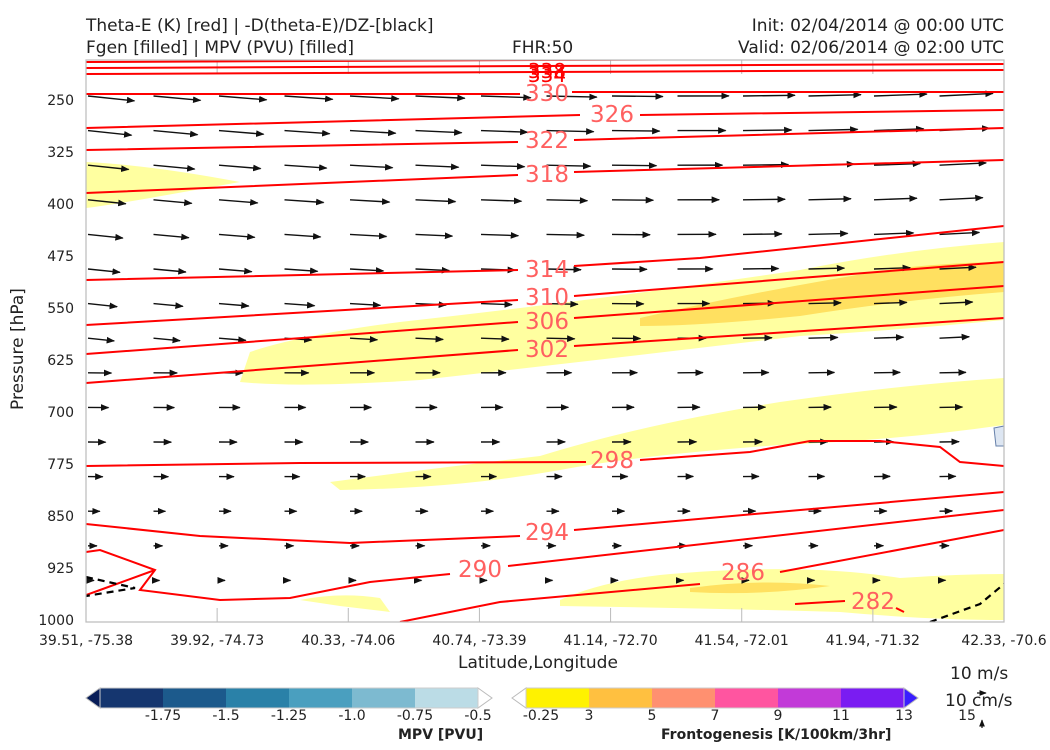 The width and height of the screenshot is (1050, 750). I want to click on contour-label: 282, so click(873, 602).